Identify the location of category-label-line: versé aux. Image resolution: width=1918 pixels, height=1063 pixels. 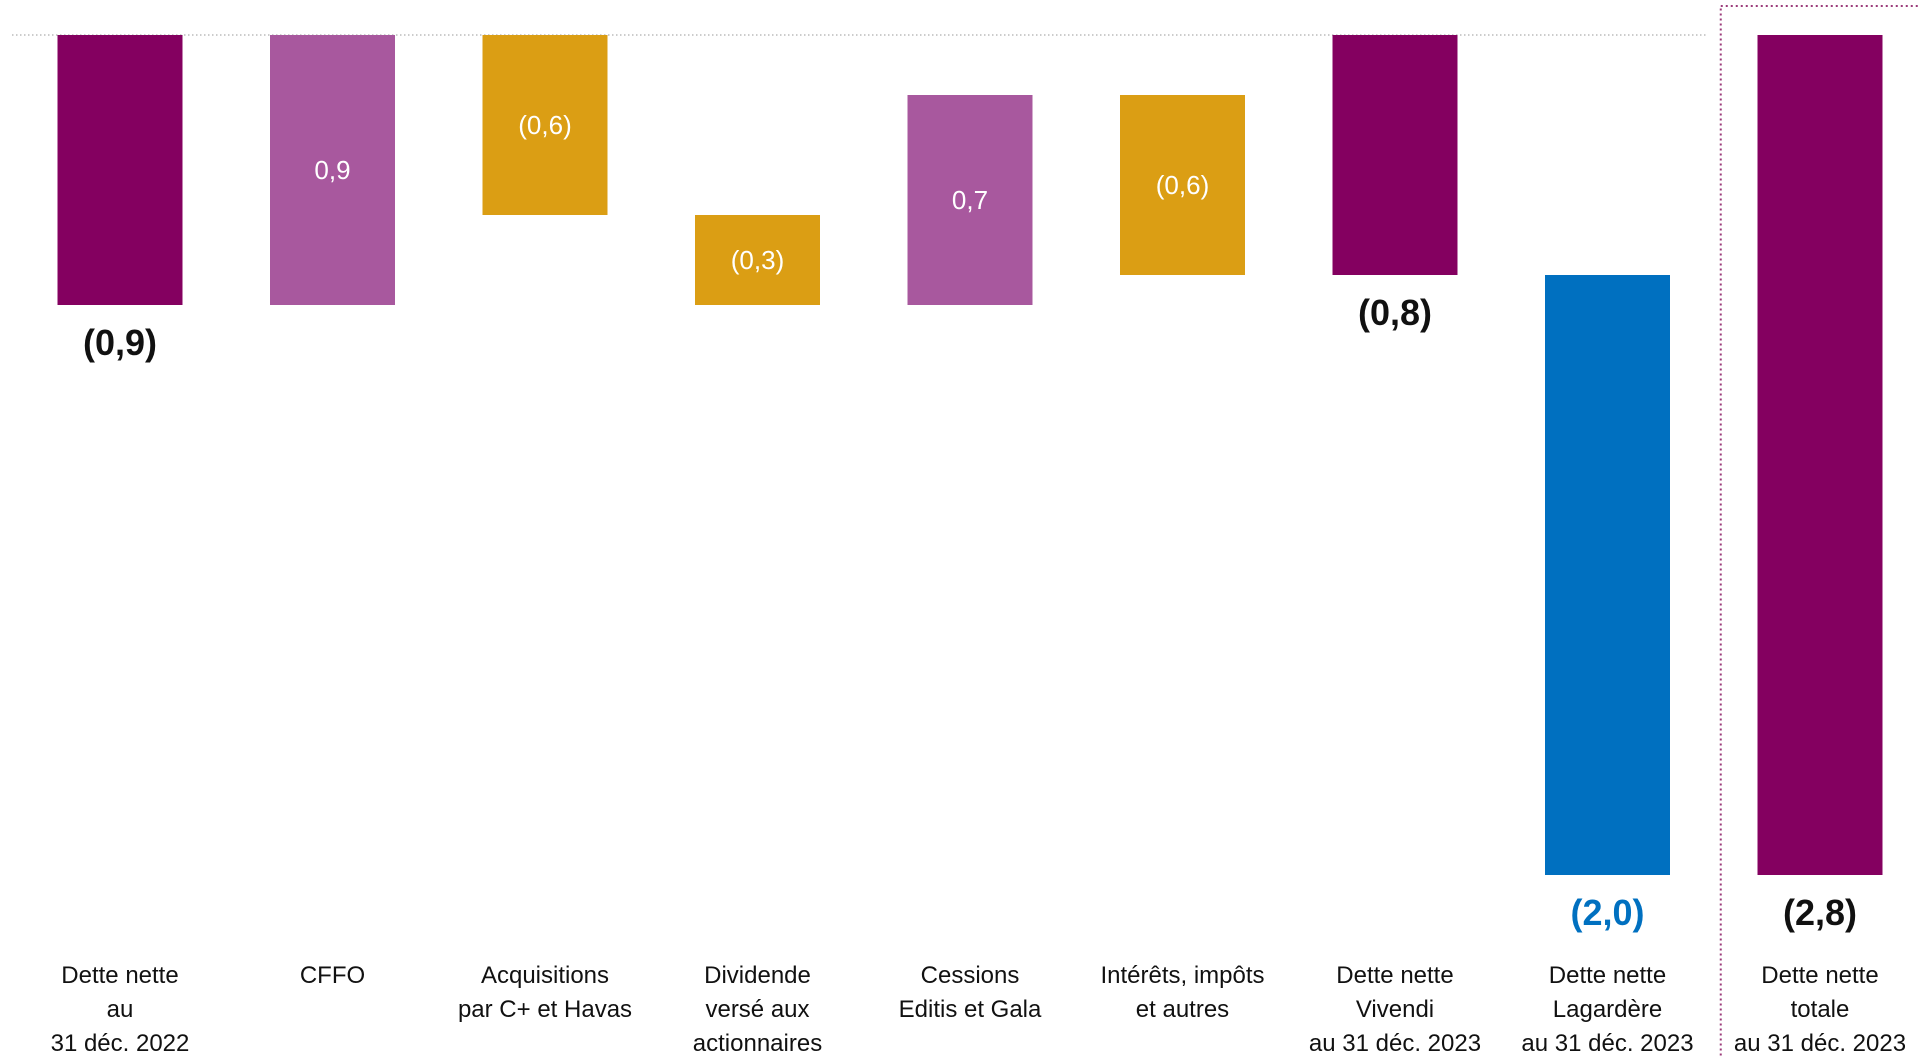
(757, 1009).